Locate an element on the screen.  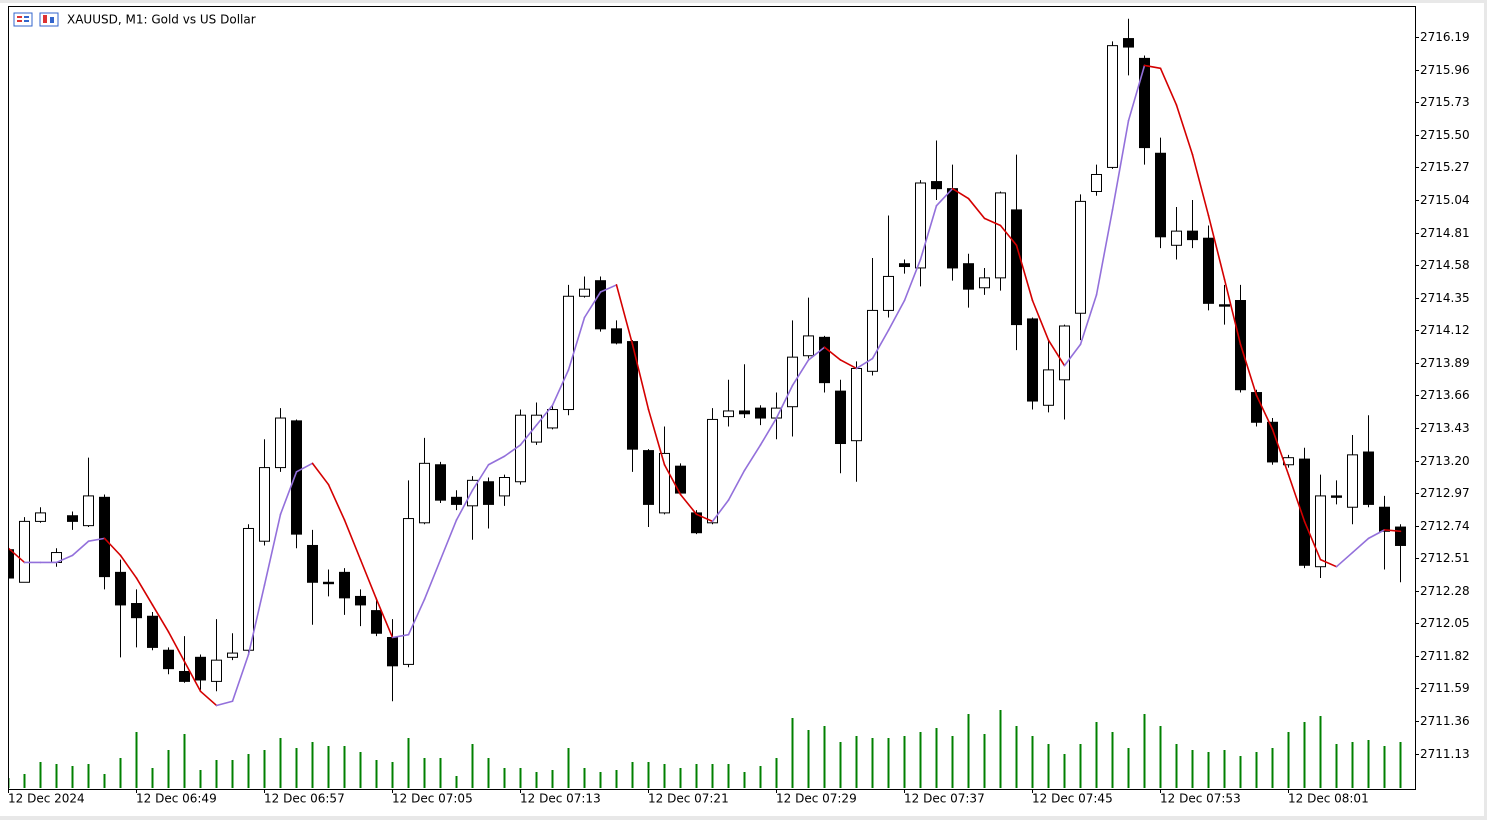
y-tick-label: 2713.66 is located at coordinates (1445, 395).